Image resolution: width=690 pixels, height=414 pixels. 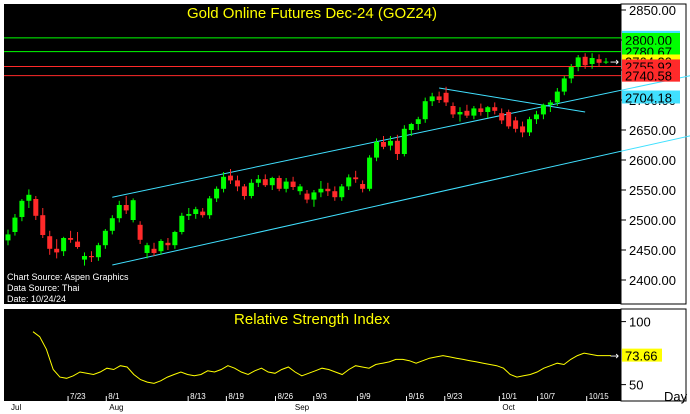 I want to click on rsi-tick-label: 50, so click(x=636, y=385).